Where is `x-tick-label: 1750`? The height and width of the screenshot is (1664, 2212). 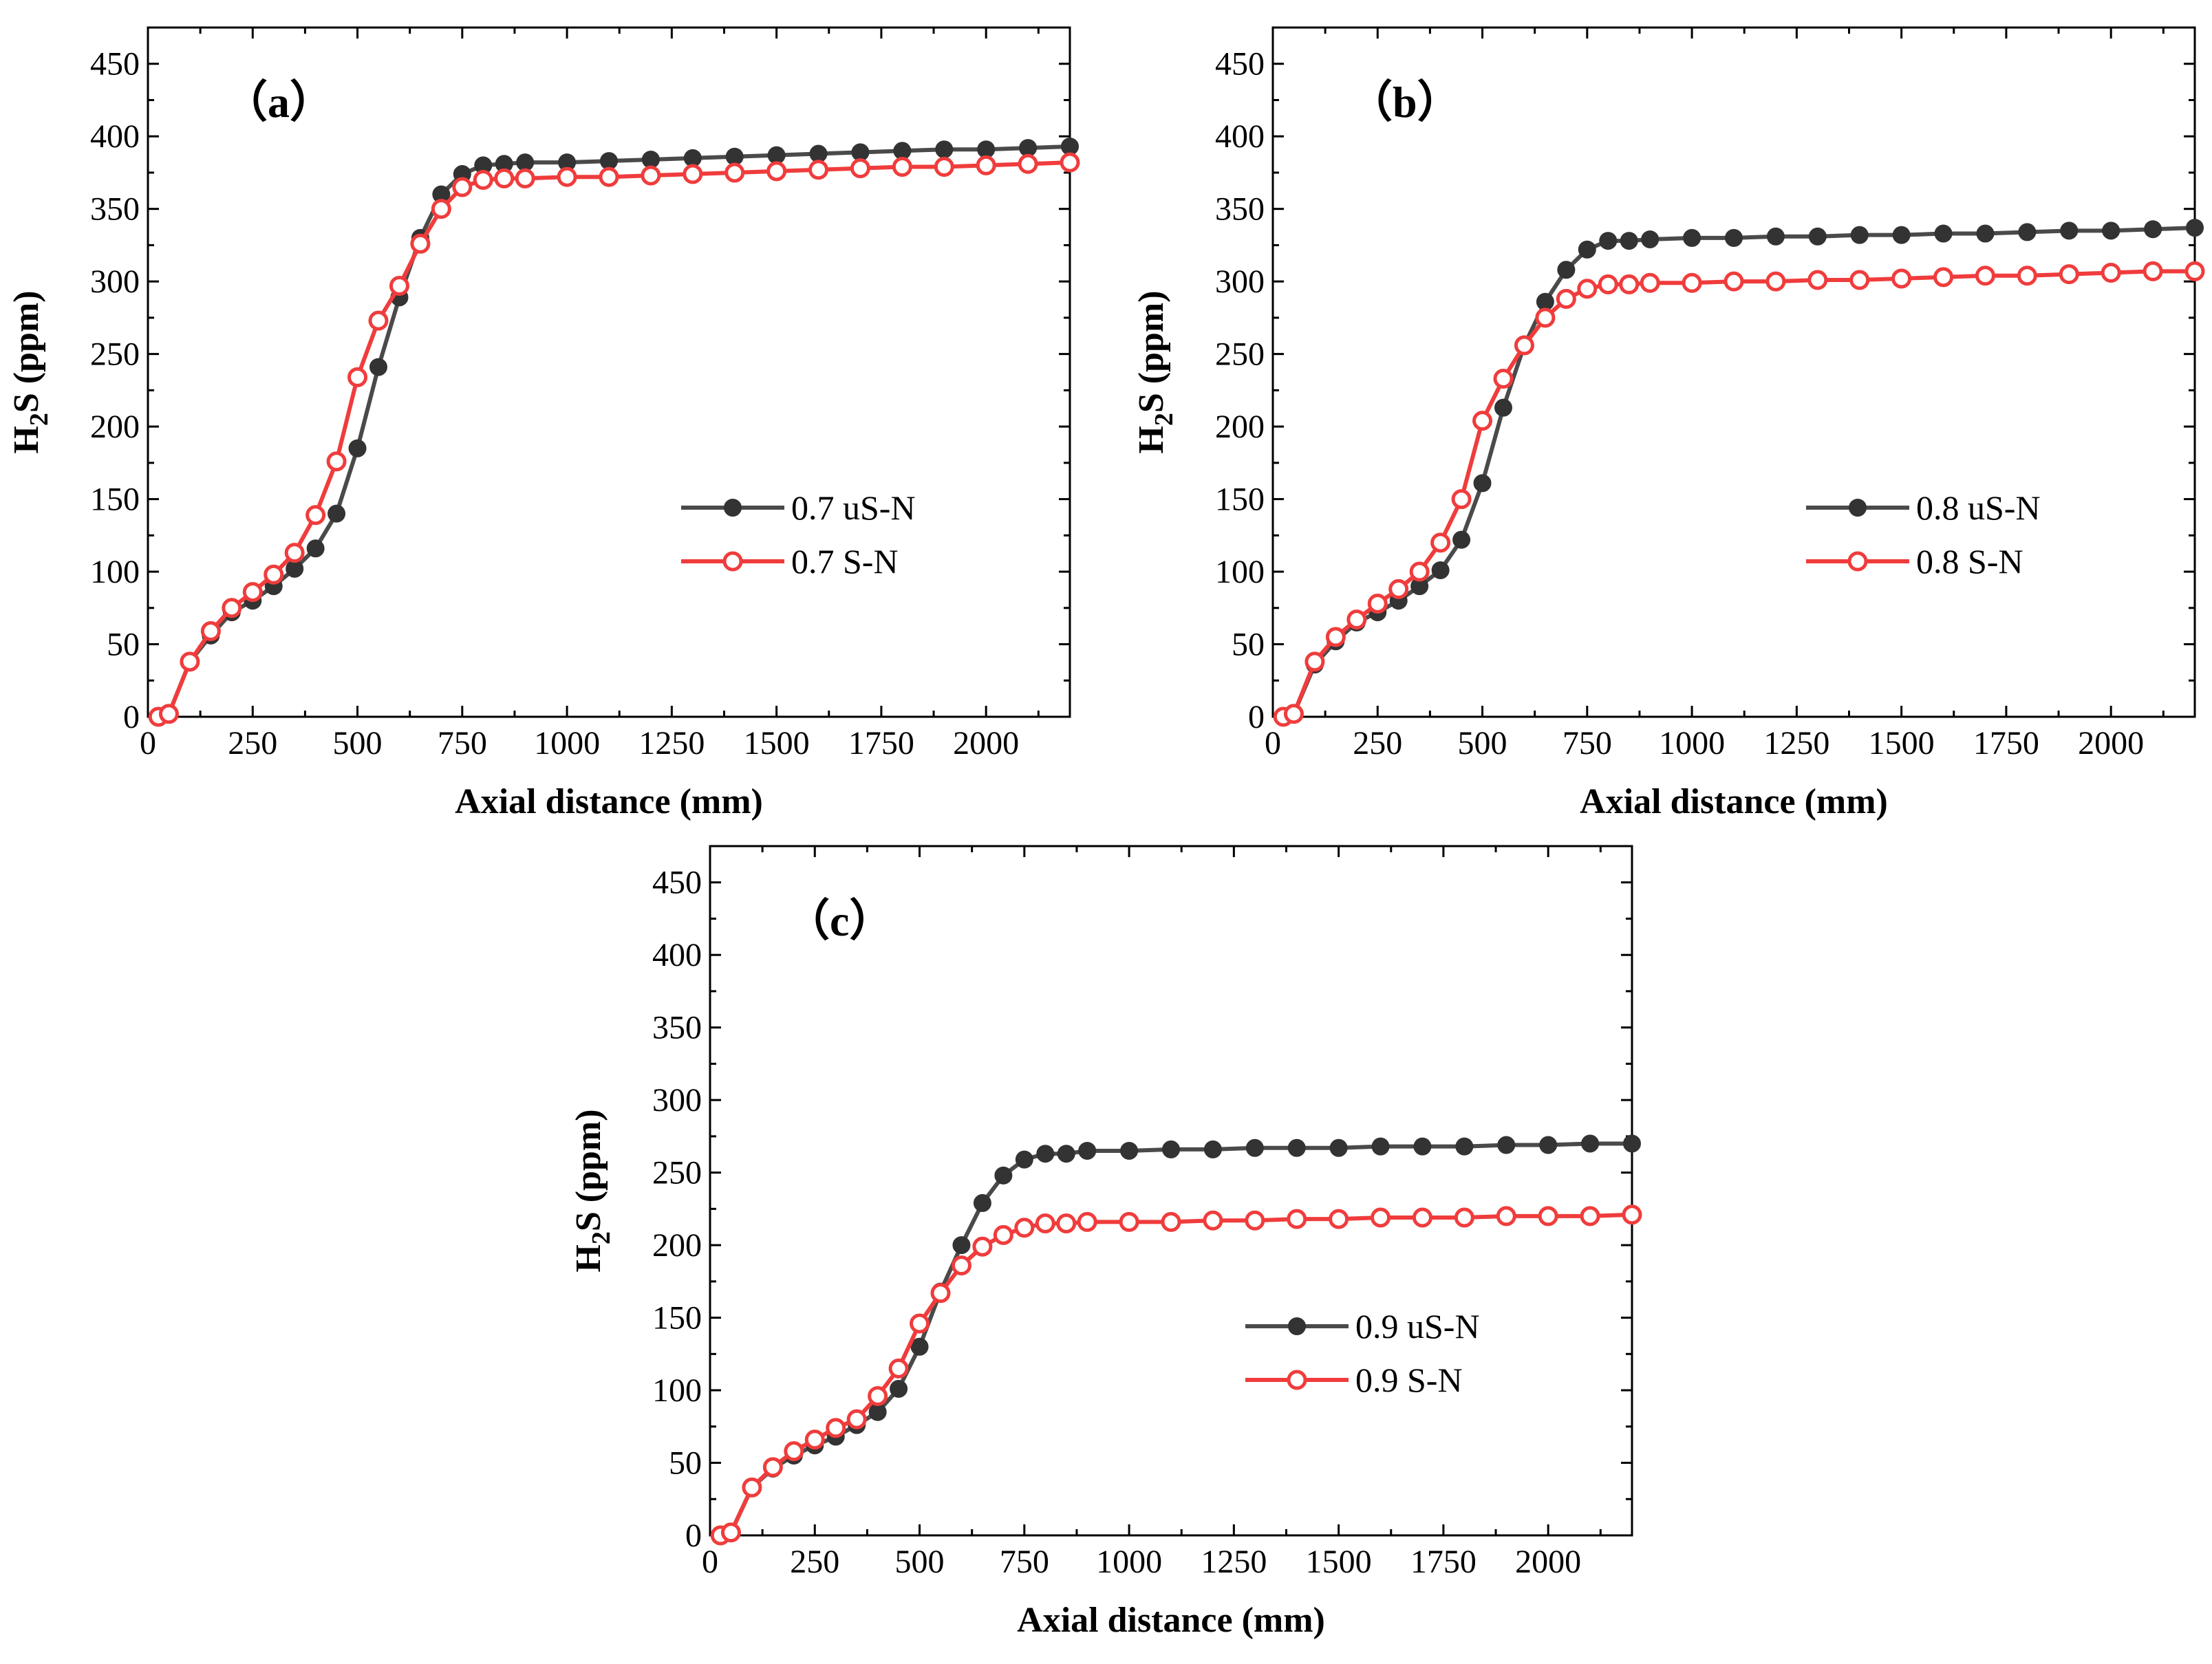 x-tick-label: 1750 is located at coordinates (881, 743).